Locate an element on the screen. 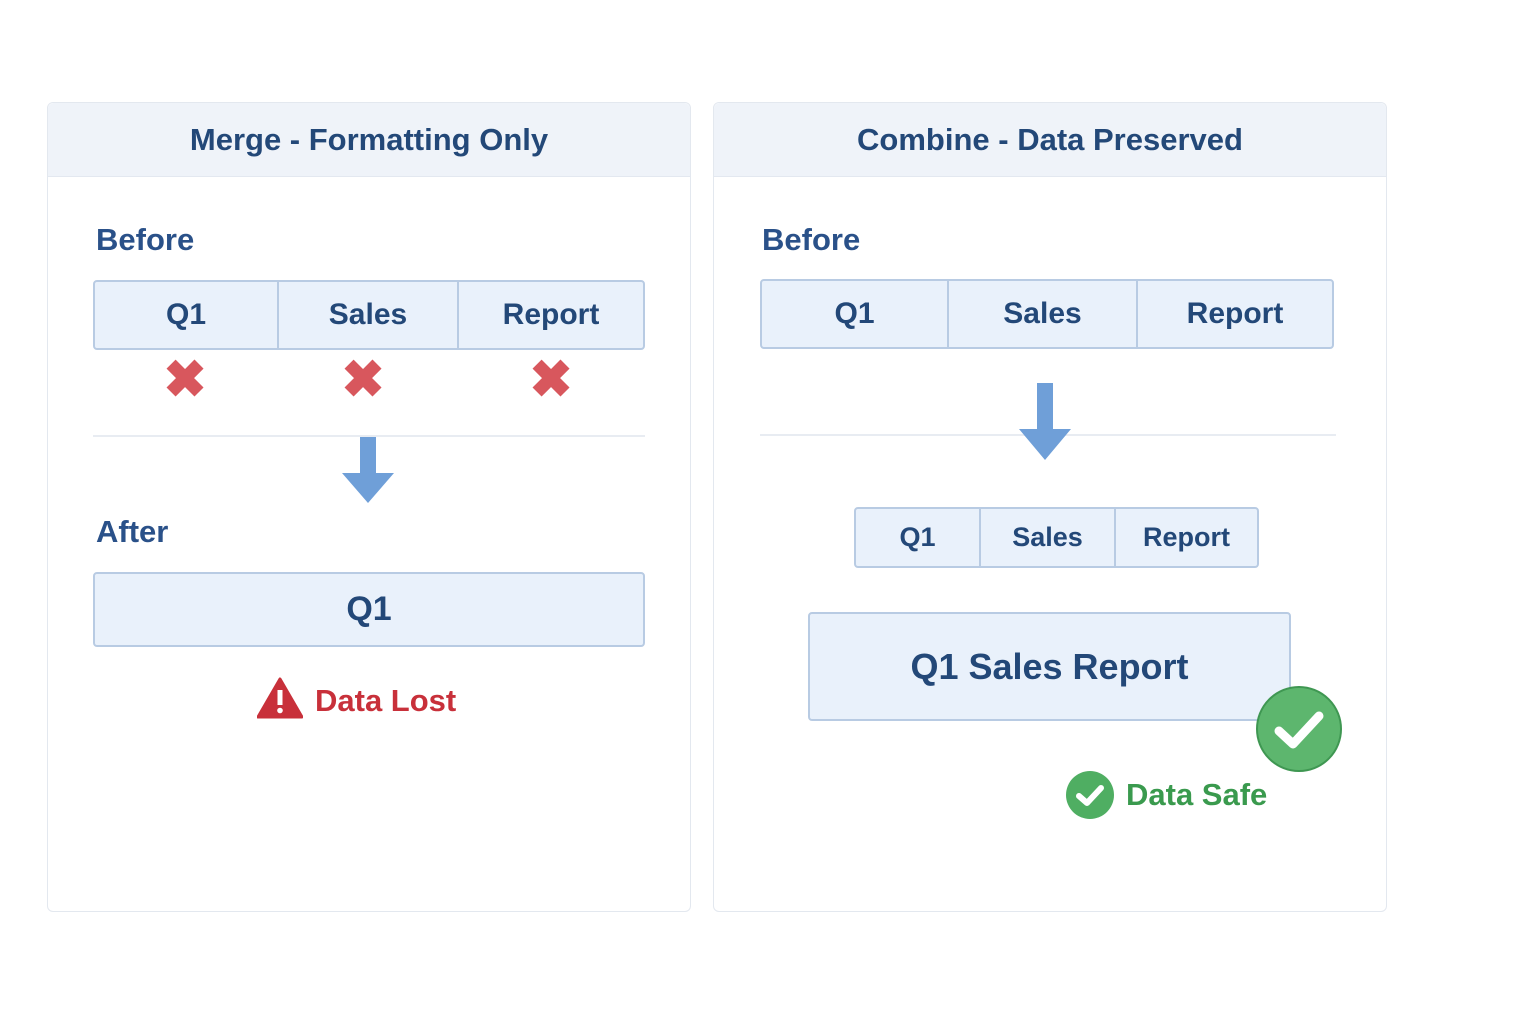 This screenshot has width=1536, height=1024. combined-cells: Q1 Sales Report is located at coordinates (1056, 537).